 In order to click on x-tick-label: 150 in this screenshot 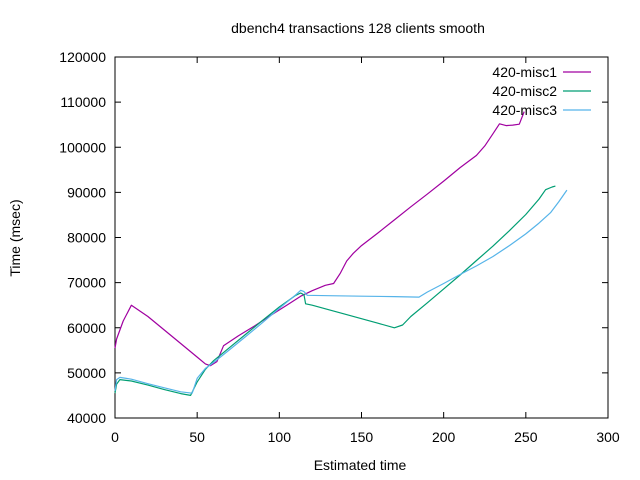, I will do `click(362, 437)`.